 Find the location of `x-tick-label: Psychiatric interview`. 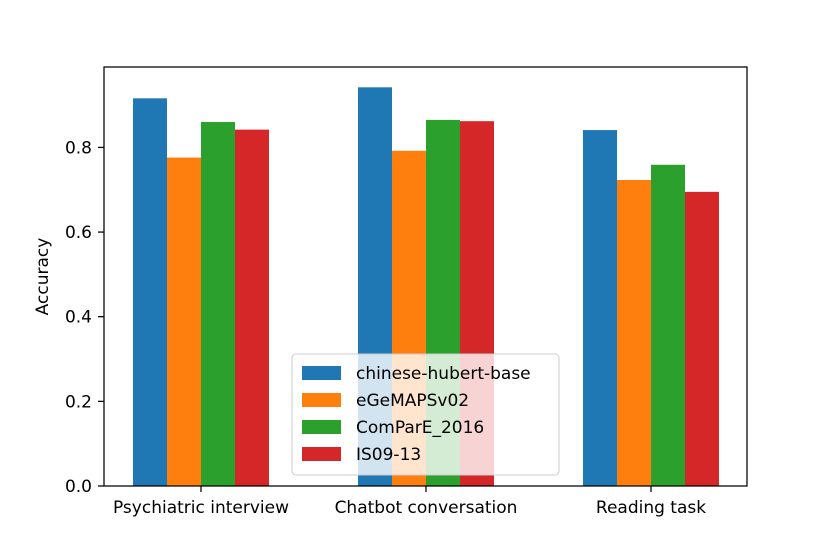

x-tick-label: Psychiatric interview is located at coordinates (201, 508).